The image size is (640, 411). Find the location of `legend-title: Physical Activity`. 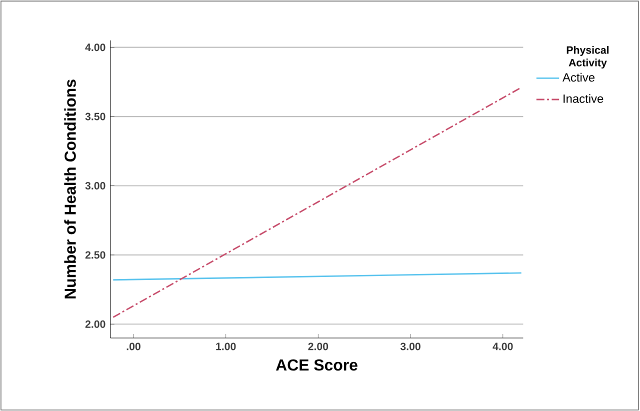

legend-title: Physical Activity is located at coordinates (587, 57).